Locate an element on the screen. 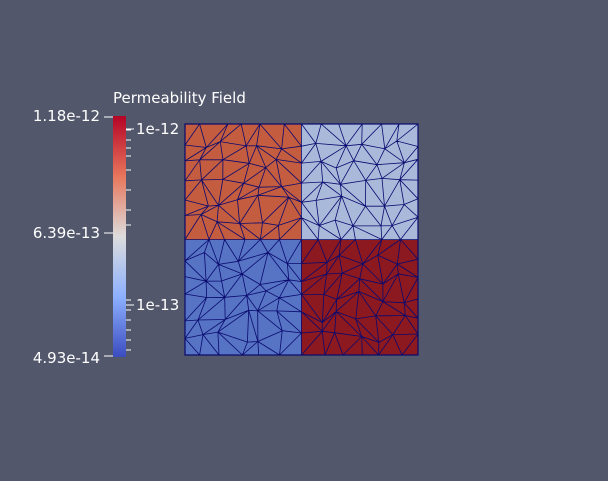  legend-tick-label-1e-12: 1e-12 is located at coordinates (158, 129).